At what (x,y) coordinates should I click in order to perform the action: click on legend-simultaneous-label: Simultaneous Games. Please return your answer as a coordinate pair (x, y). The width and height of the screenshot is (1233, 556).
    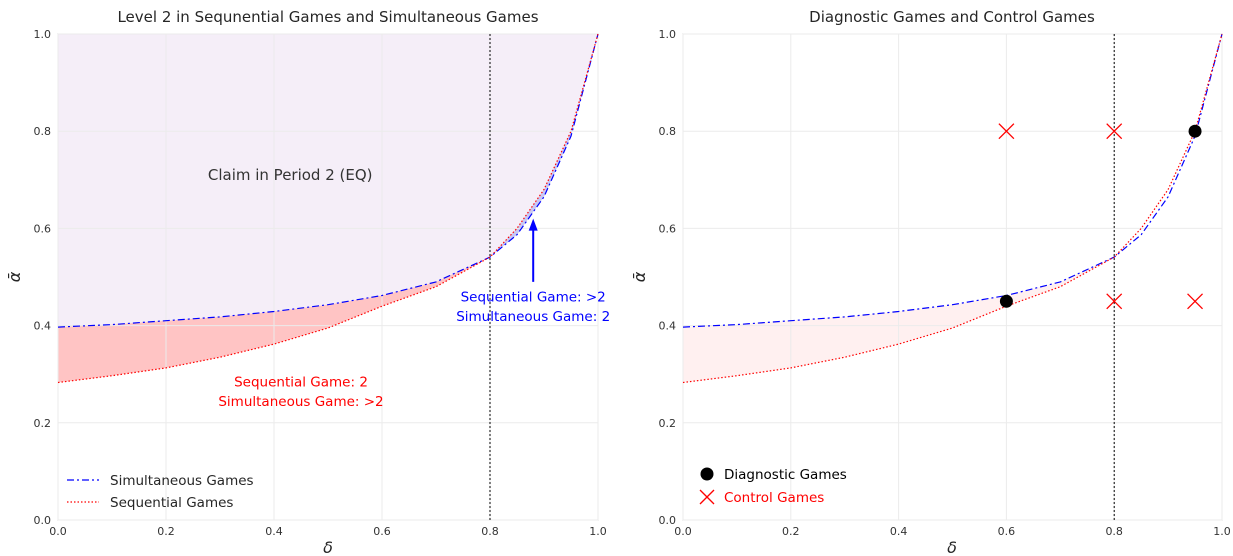
    Looking at the image, I should click on (182, 481).